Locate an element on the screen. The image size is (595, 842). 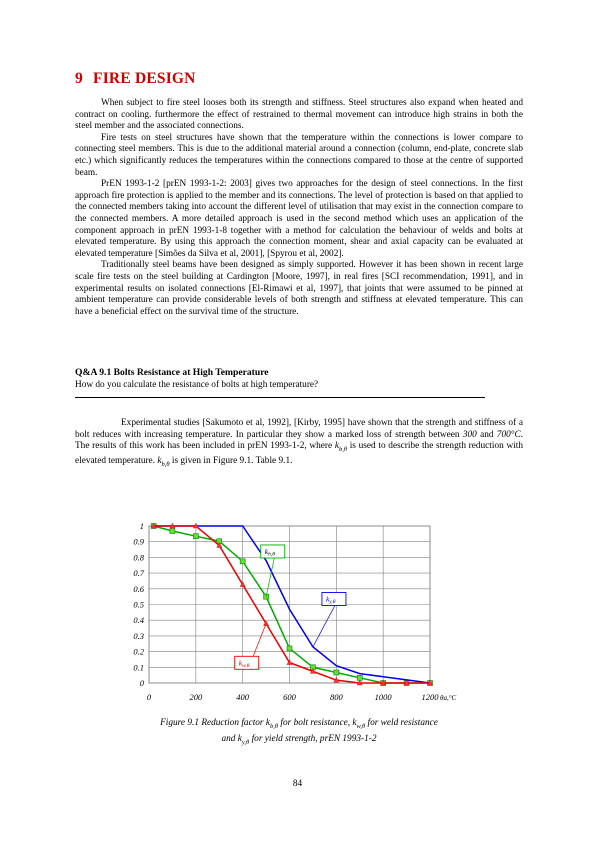
chapter-heading: 9 FIRE DESIGN is located at coordinates (135, 79).